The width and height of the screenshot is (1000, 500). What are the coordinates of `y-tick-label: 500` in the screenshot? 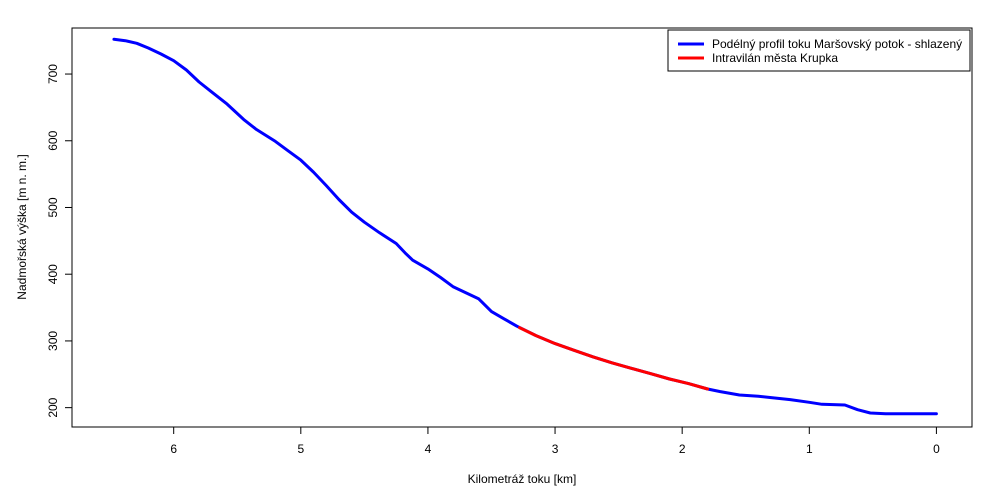 It's located at (53, 207).